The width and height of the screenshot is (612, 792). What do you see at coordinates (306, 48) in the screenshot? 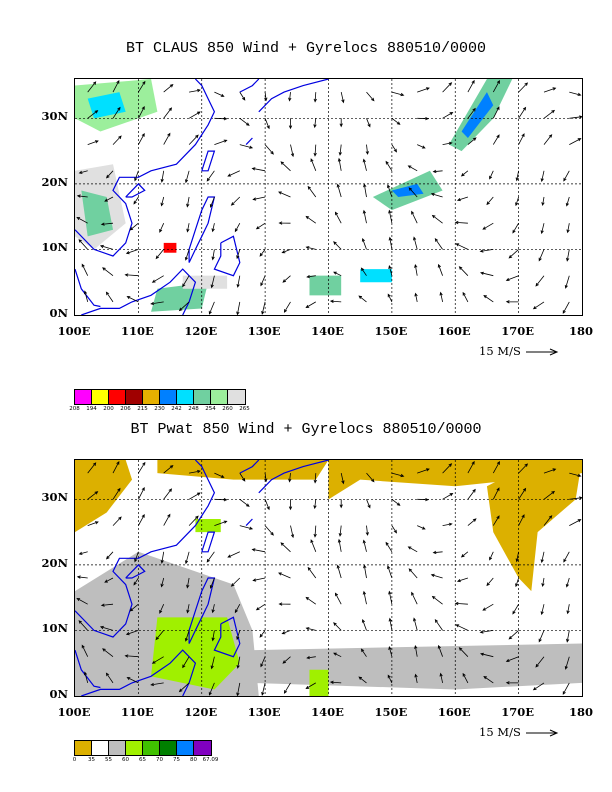
I see `chart-title-top: BT CLAUS 850 Wind + Gyrelocs 880510/0000` at bounding box center [306, 48].